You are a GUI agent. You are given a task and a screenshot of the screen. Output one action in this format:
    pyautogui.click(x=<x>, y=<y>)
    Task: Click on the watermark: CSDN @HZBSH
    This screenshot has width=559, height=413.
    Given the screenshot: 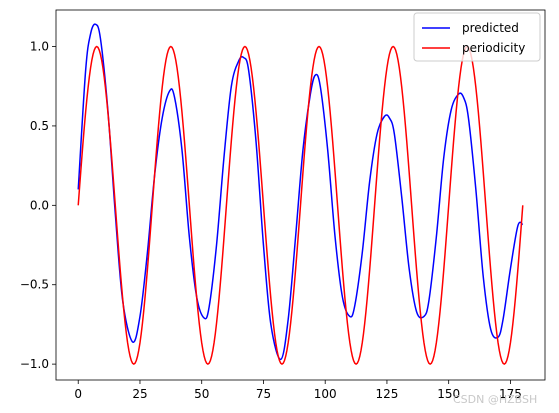 What is the action you would take?
    pyautogui.click(x=495, y=399)
    